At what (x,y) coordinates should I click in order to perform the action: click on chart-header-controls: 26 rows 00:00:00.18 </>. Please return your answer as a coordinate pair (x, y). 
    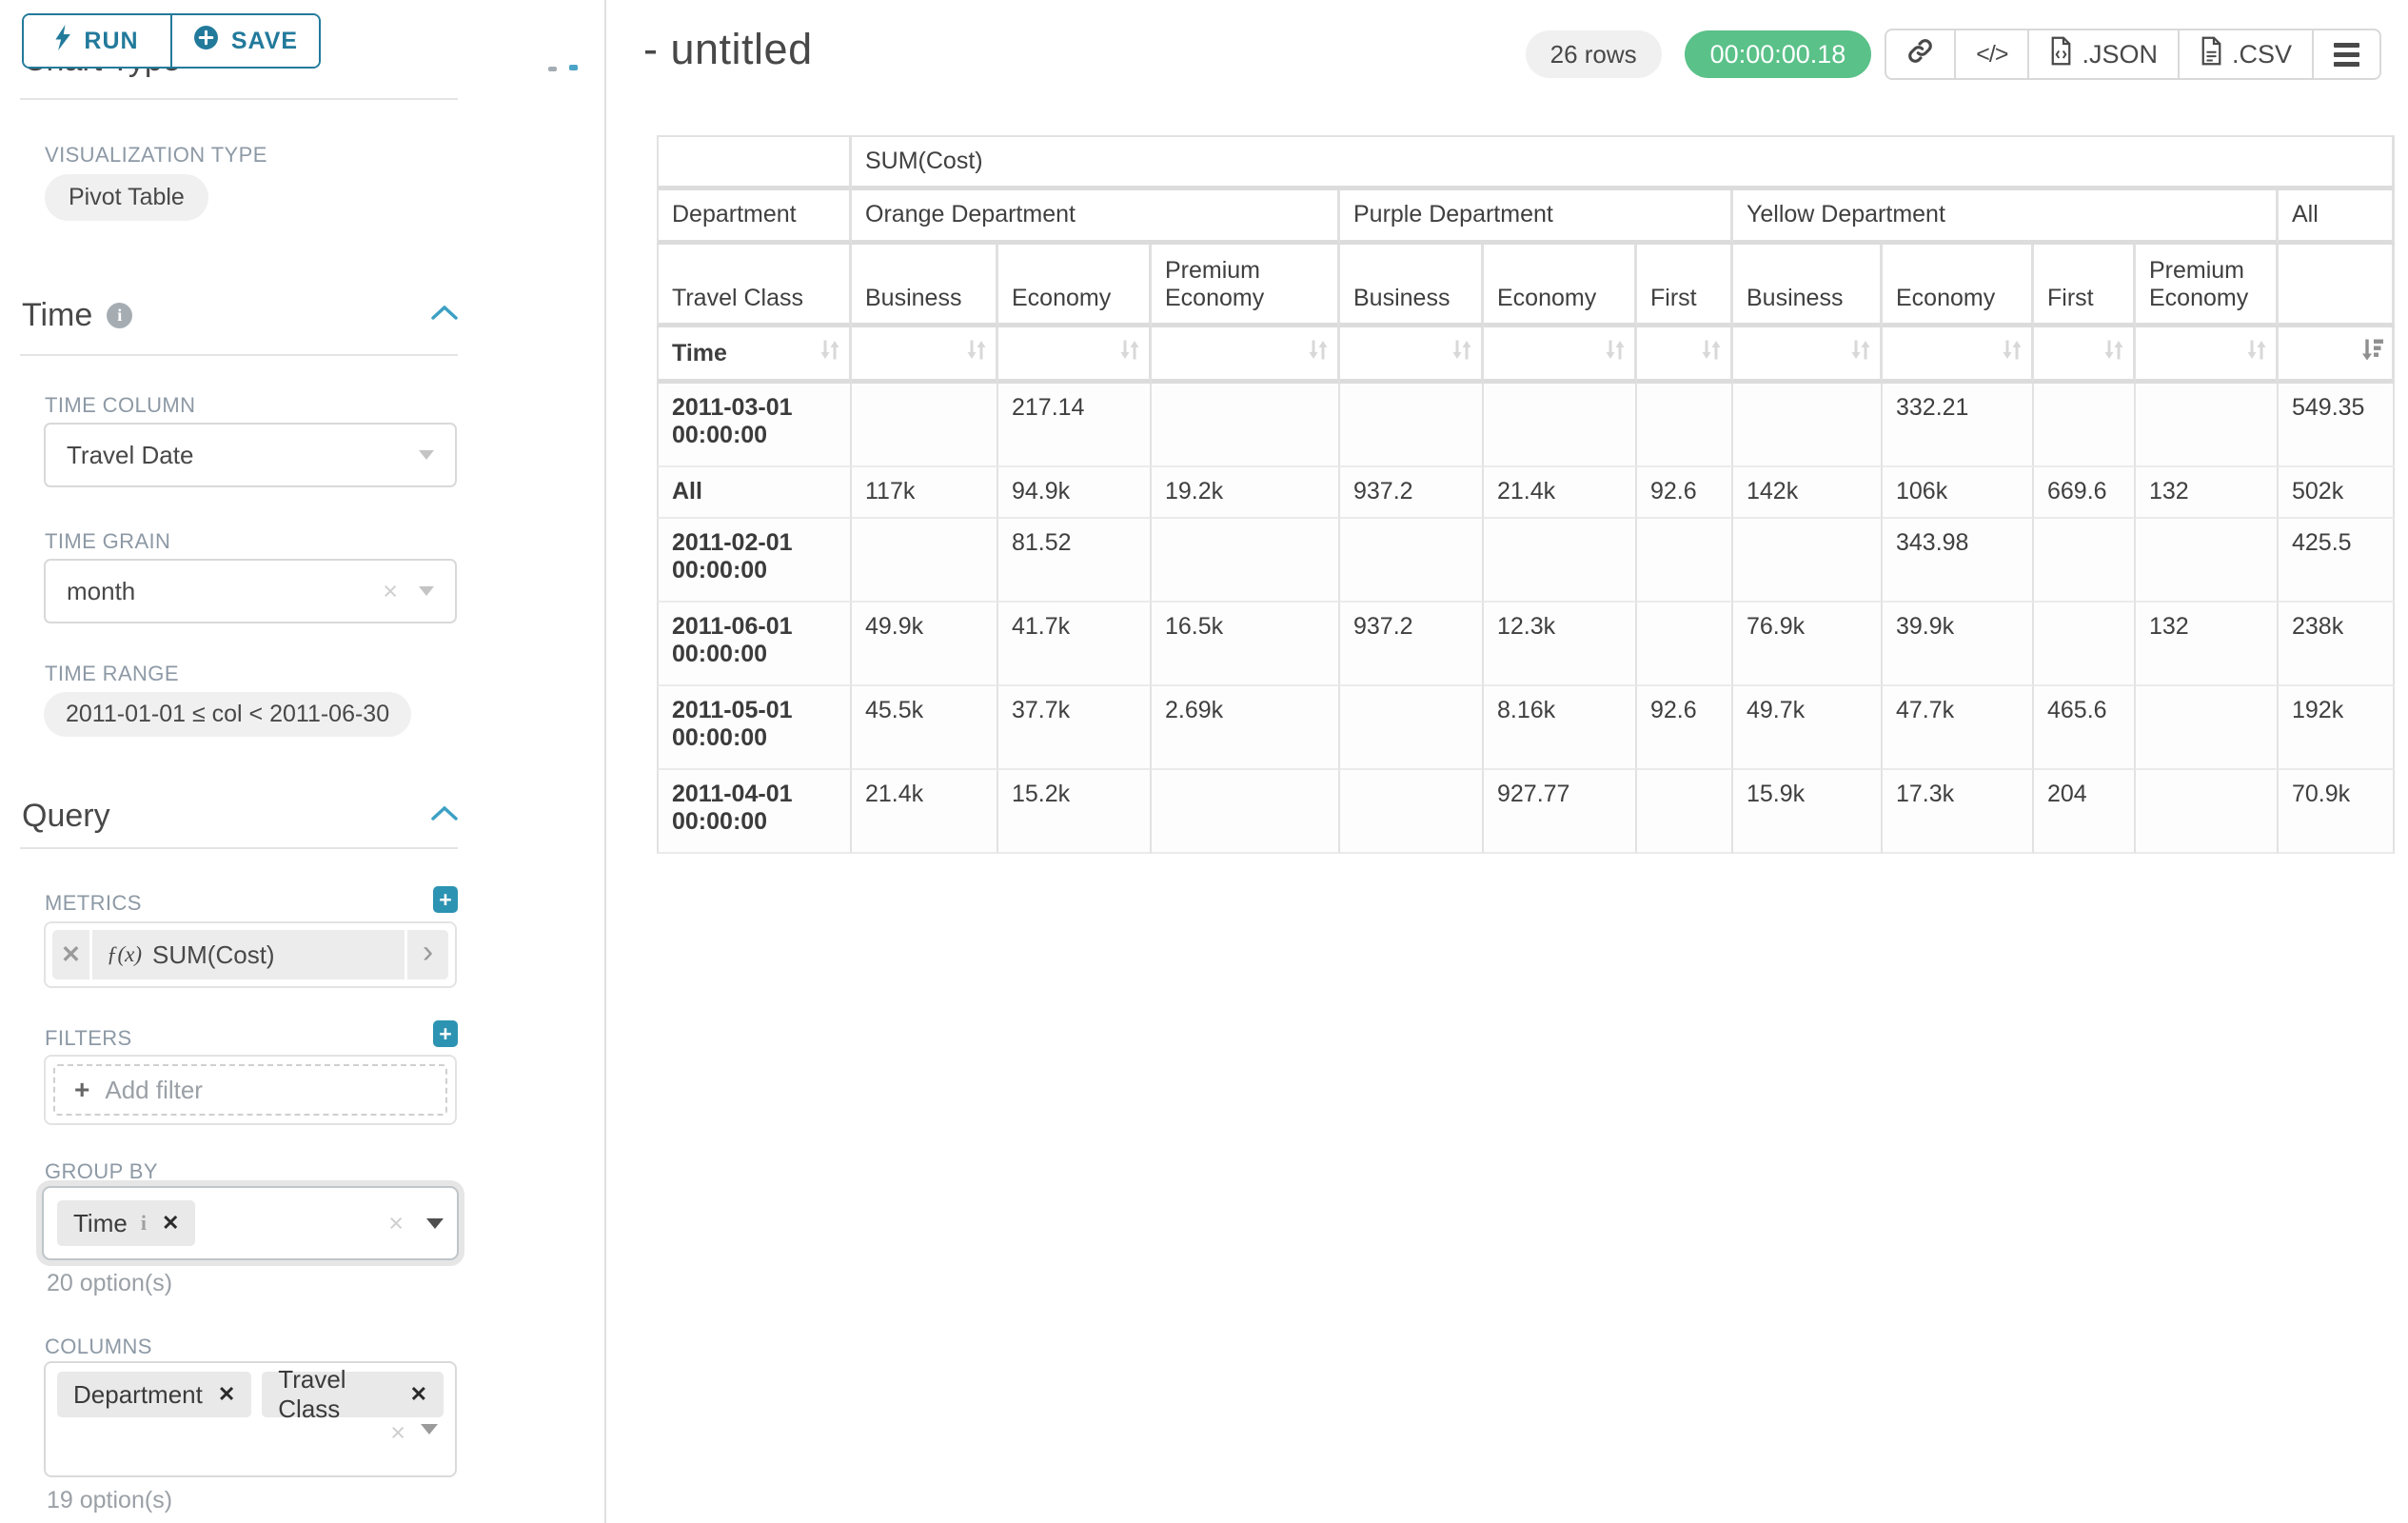
    Looking at the image, I should click on (1953, 55).